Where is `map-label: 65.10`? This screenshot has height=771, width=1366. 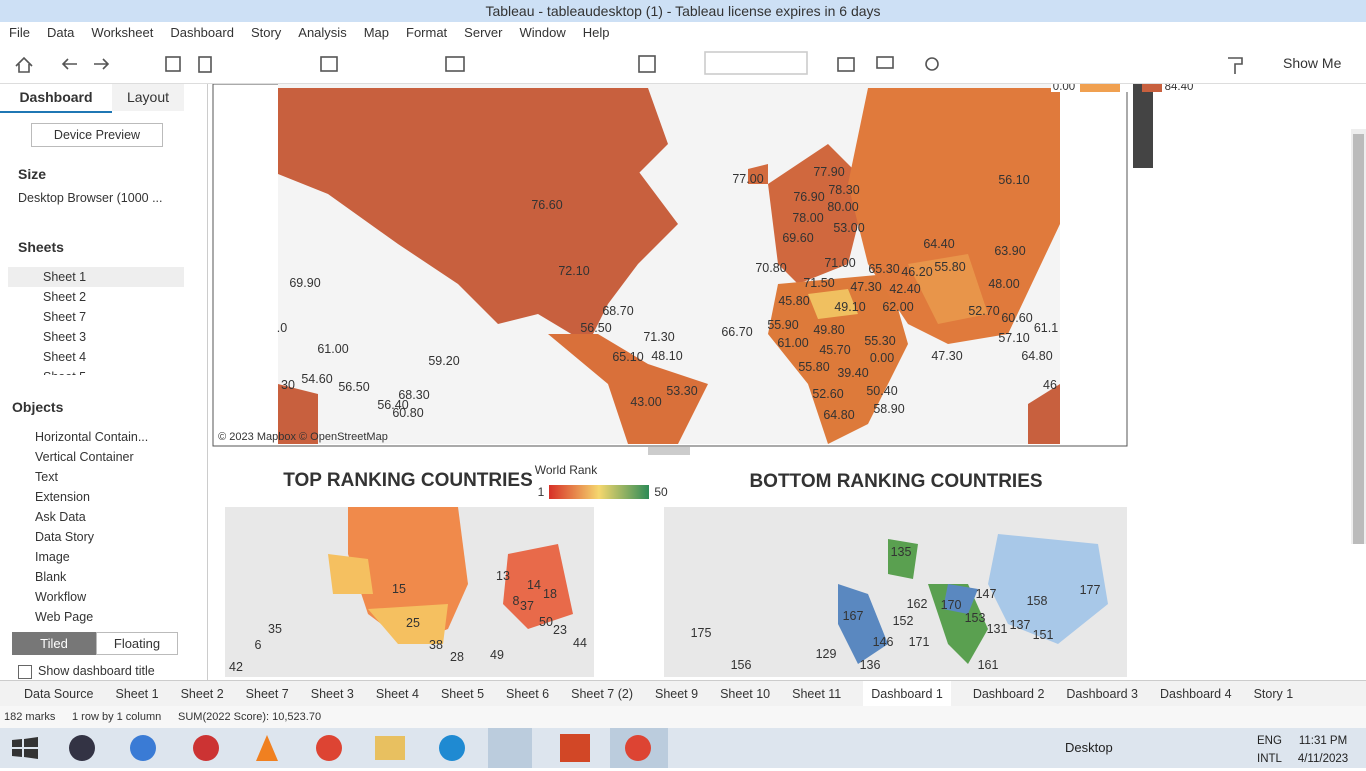 map-label: 65.10 is located at coordinates (627, 357).